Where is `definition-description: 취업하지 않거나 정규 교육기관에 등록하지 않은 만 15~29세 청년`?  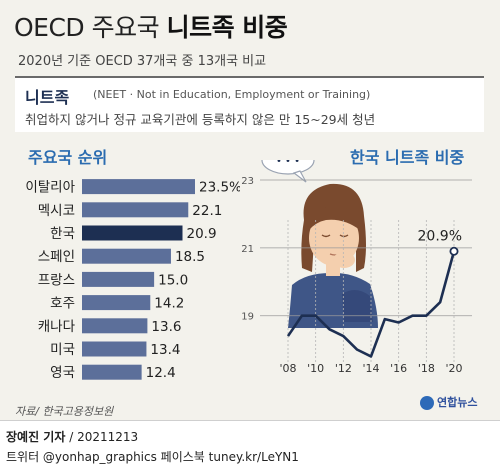 definition-description: 취업하지 않거나 정규 교육기관에 등록하지 않은 만 15~29세 청년 is located at coordinates (200, 119).